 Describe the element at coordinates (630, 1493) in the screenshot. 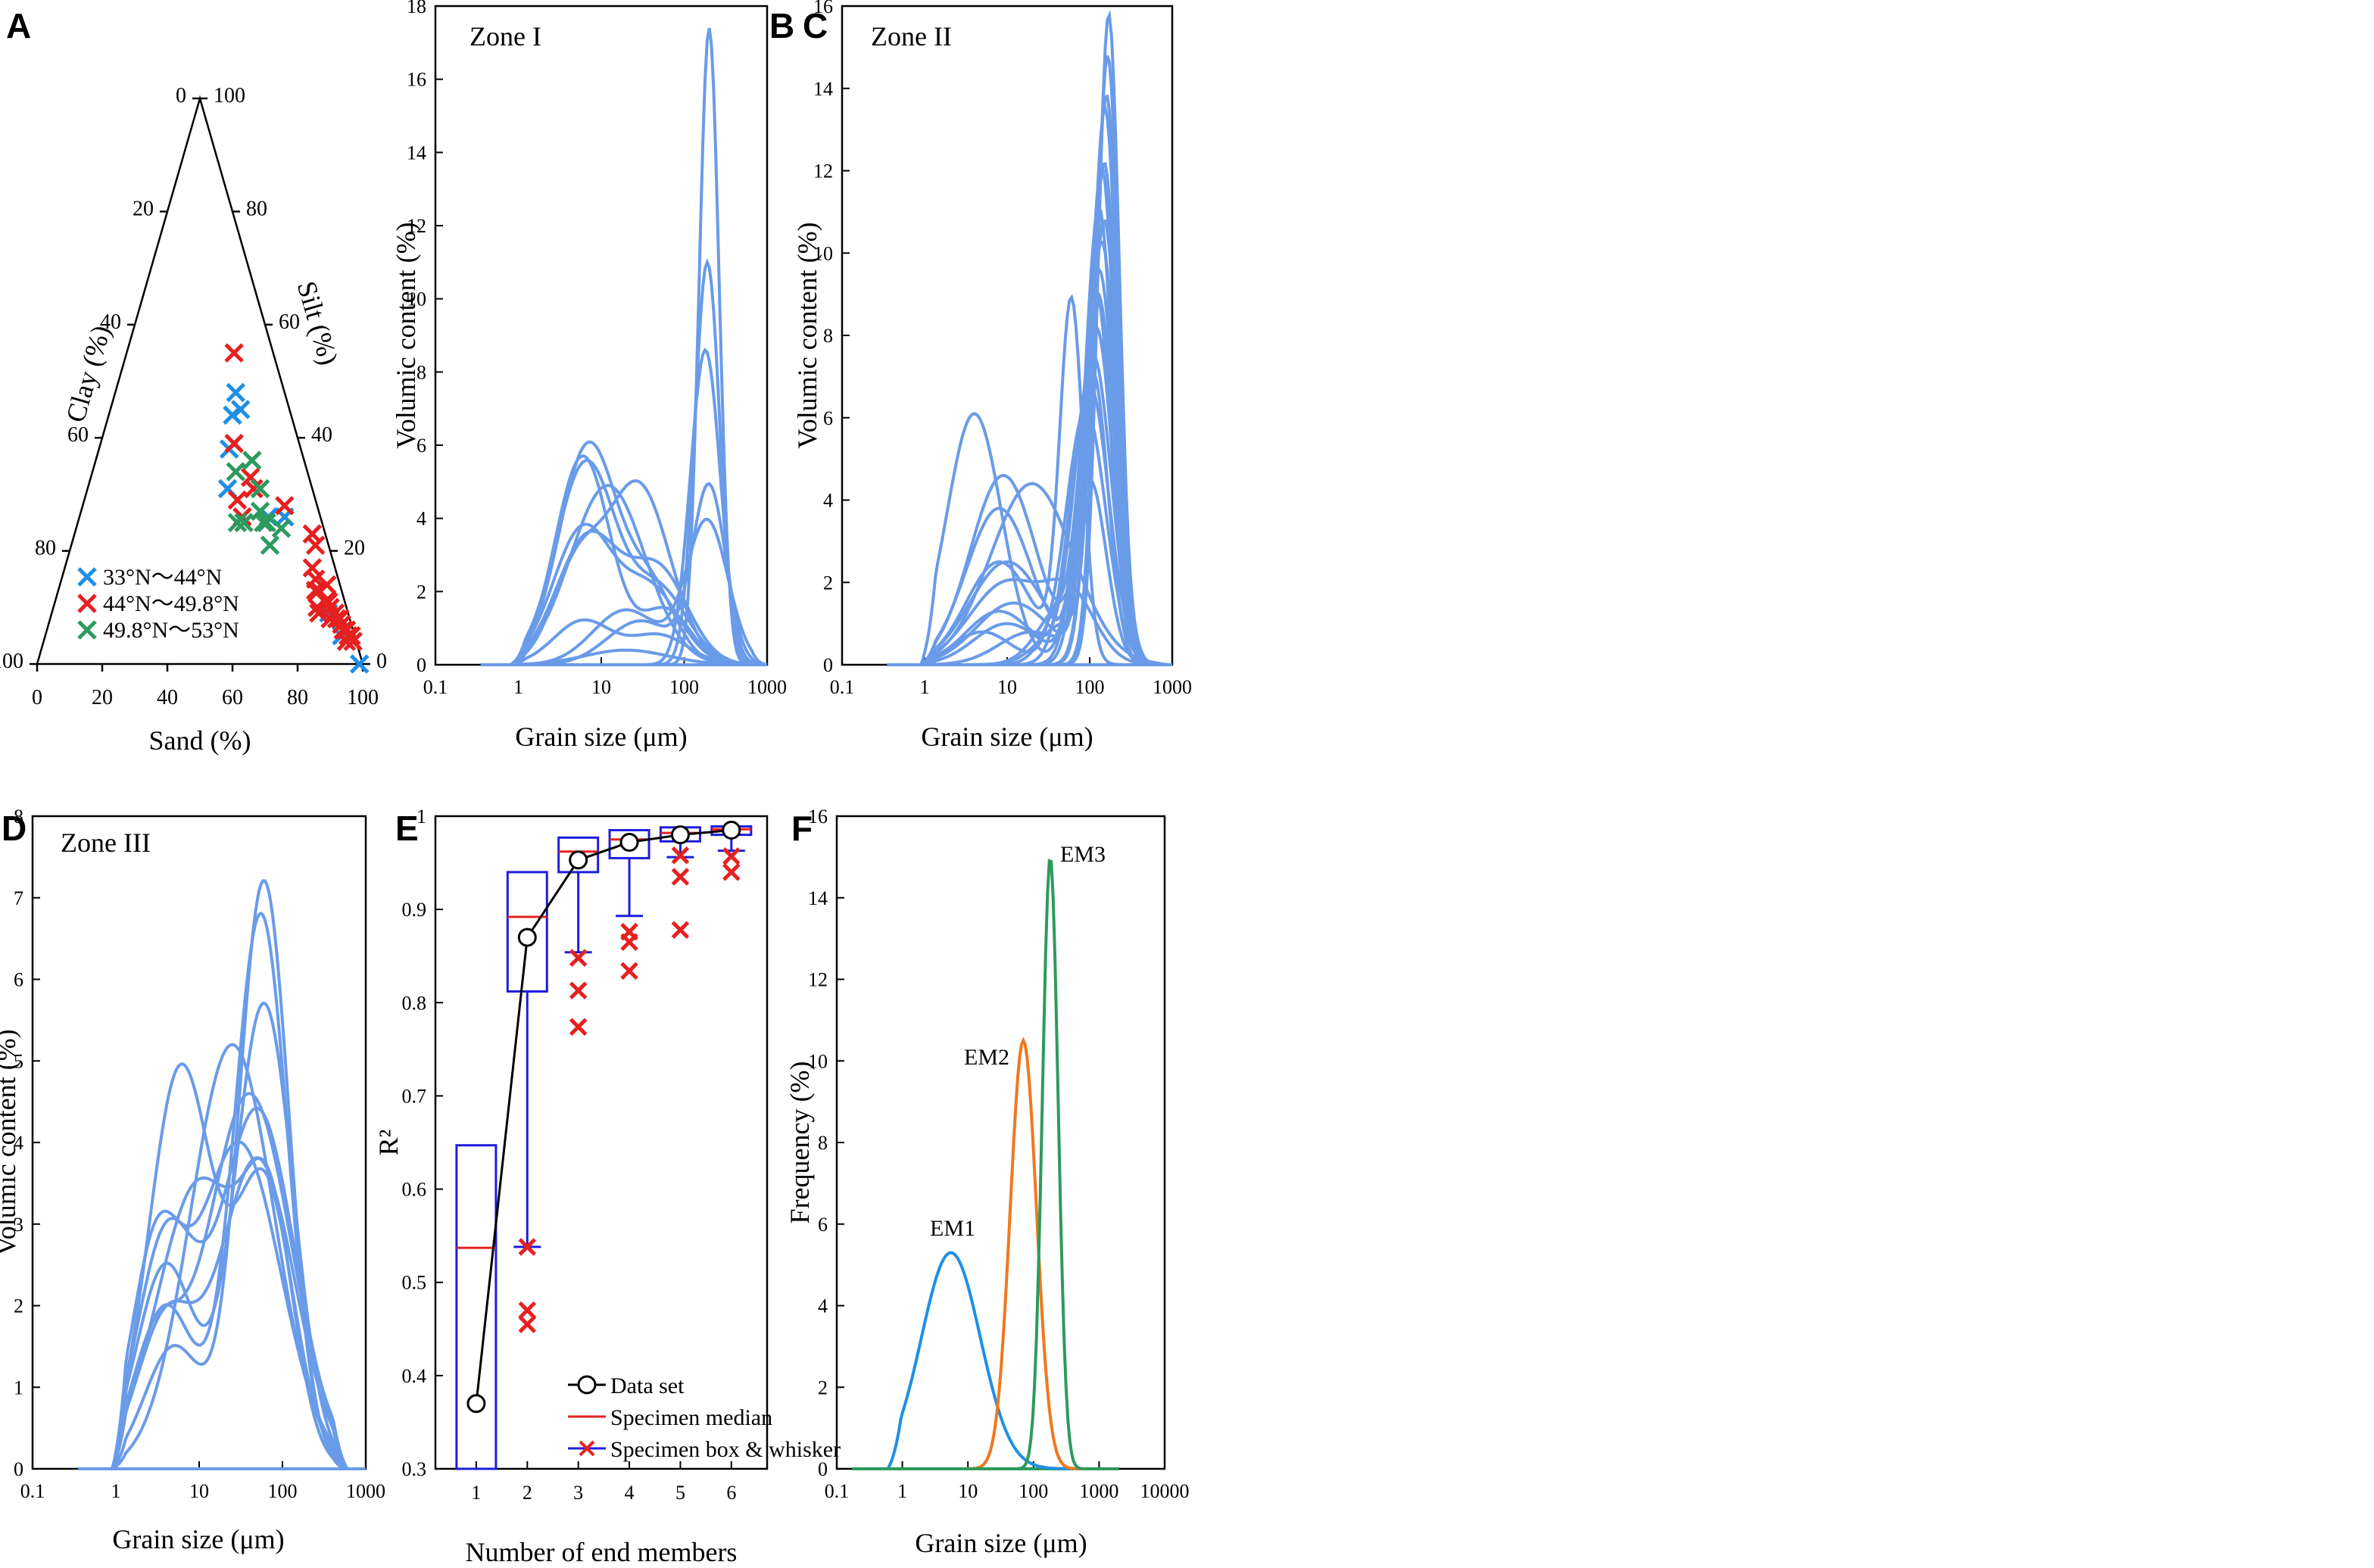

I see `x-tick-label: 4` at that location.